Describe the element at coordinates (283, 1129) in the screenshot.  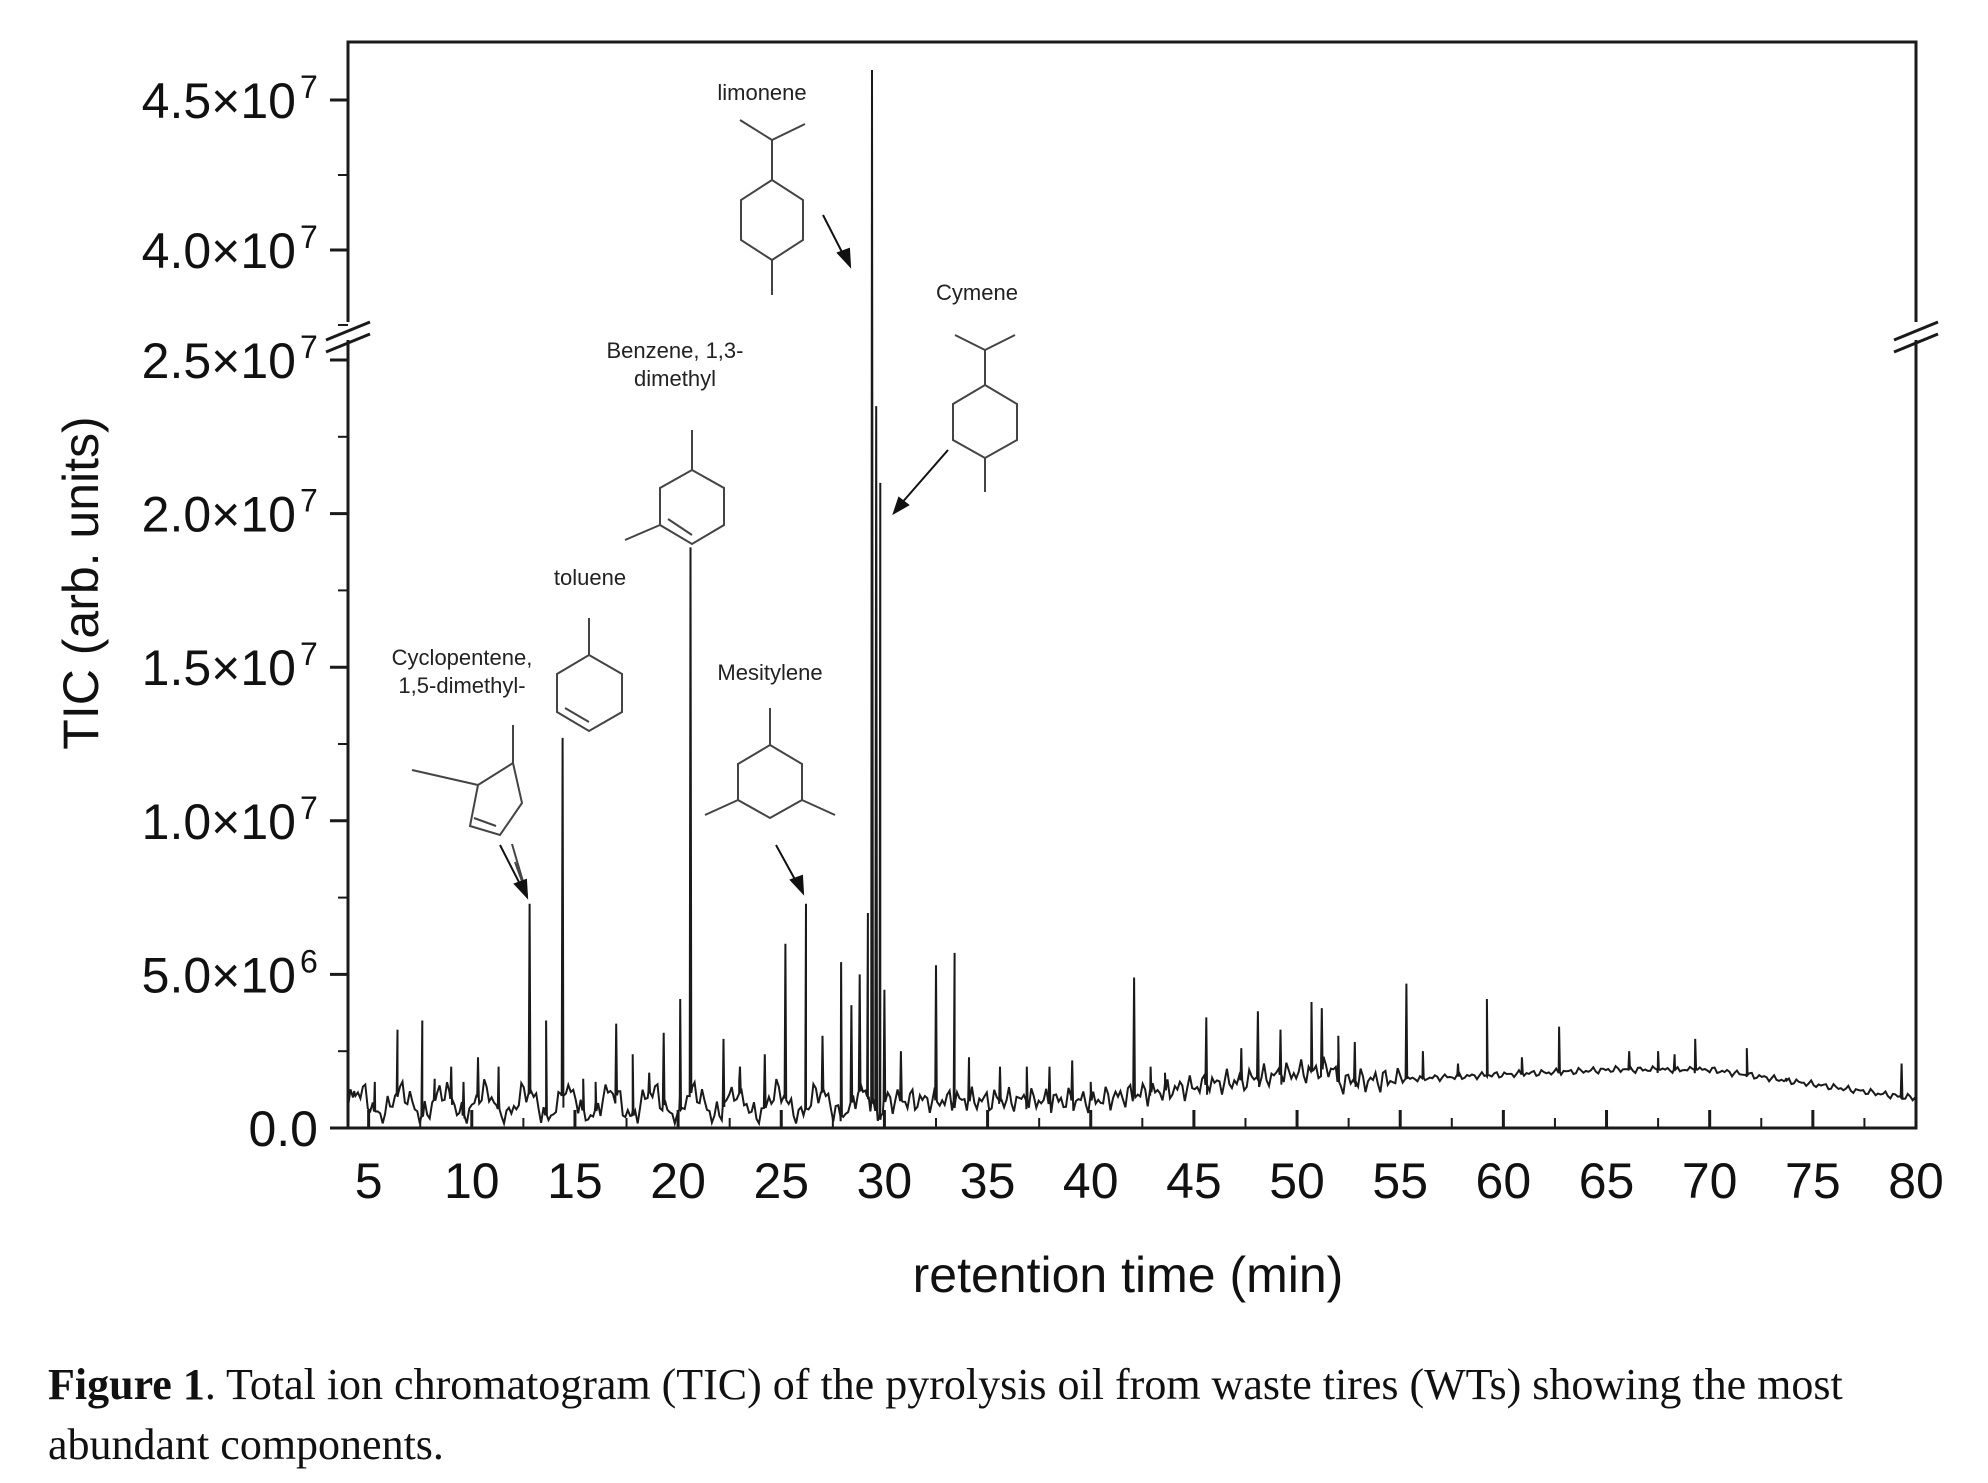
I see `y-tick-label: 0.0` at that location.